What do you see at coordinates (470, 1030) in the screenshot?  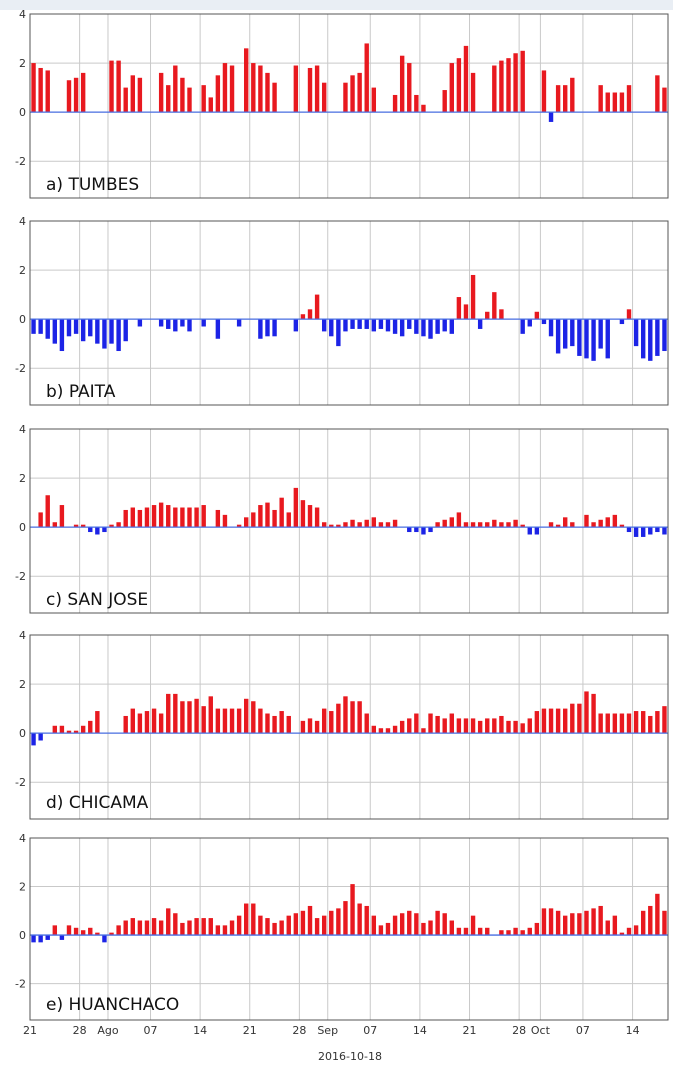 I see `x-tick-label: 21` at bounding box center [470, 1030].